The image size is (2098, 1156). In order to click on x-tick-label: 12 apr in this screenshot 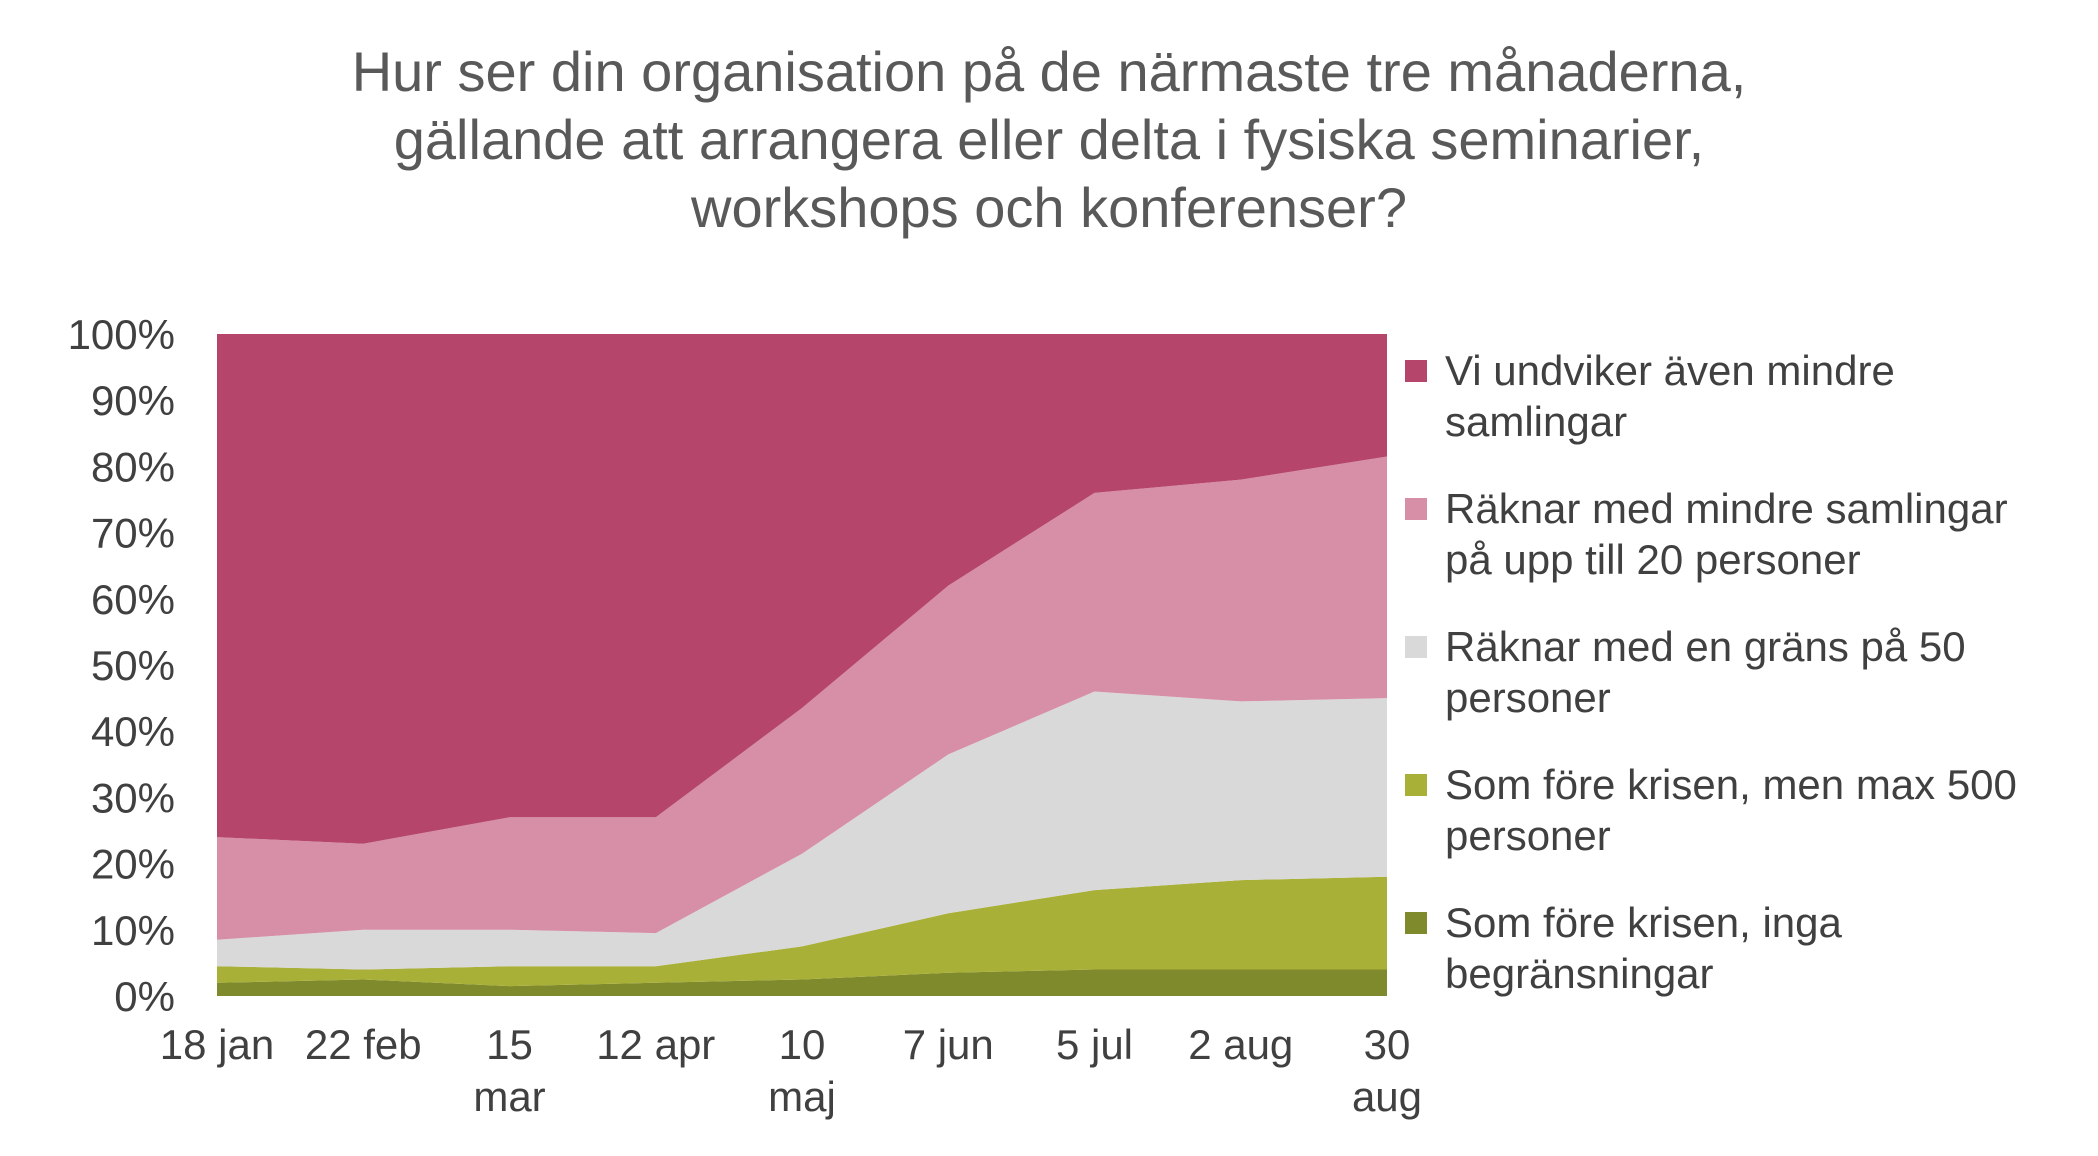, I will do `click(655, 1044)`.